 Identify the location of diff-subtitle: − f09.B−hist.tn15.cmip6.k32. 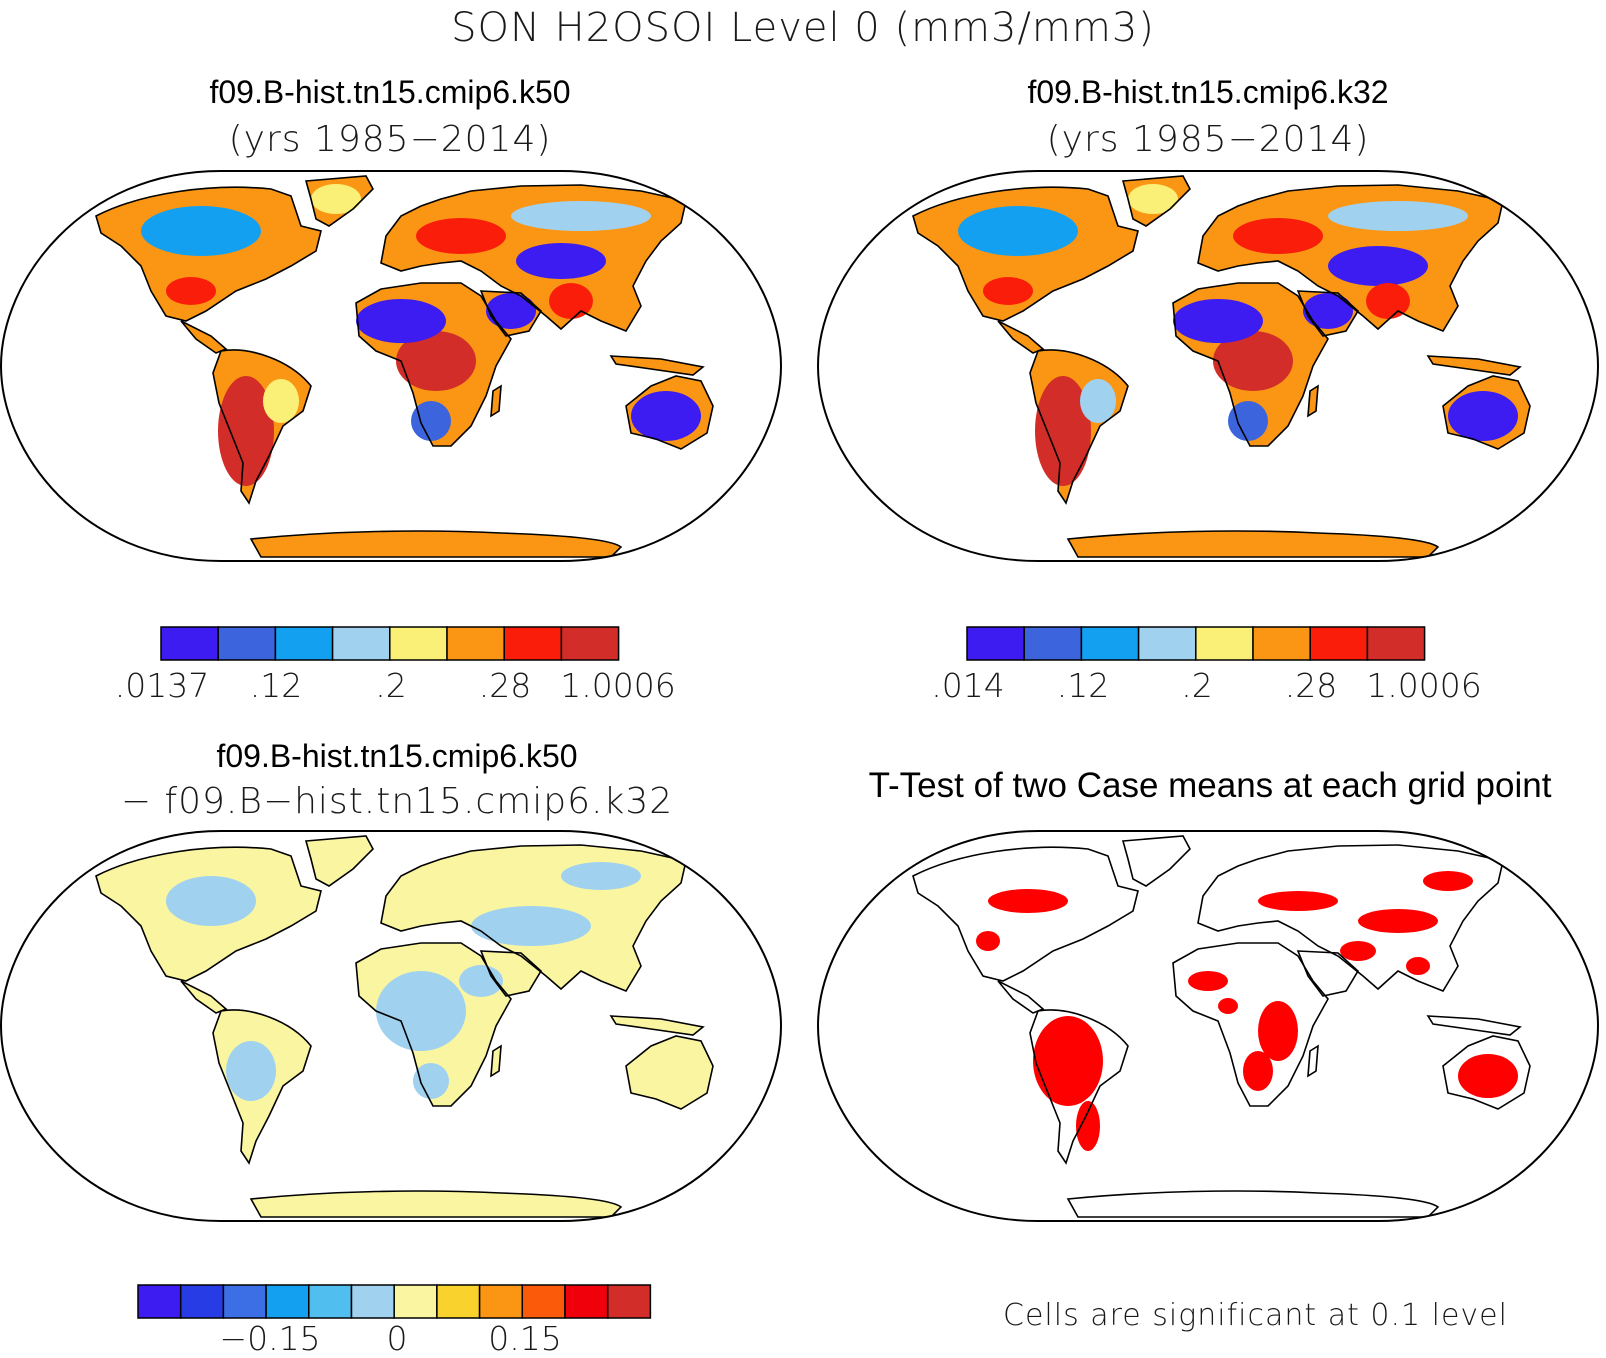
(397, 801).